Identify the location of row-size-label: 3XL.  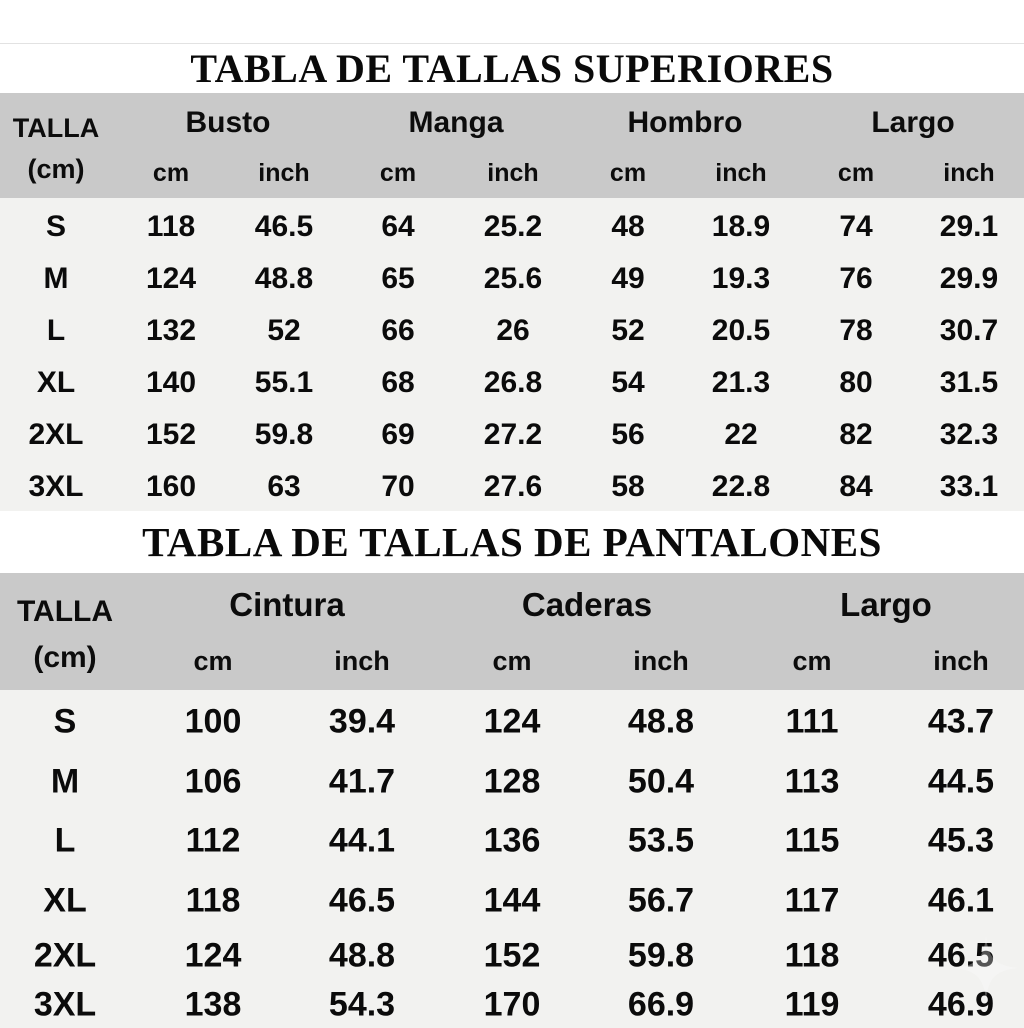
(56, 486).